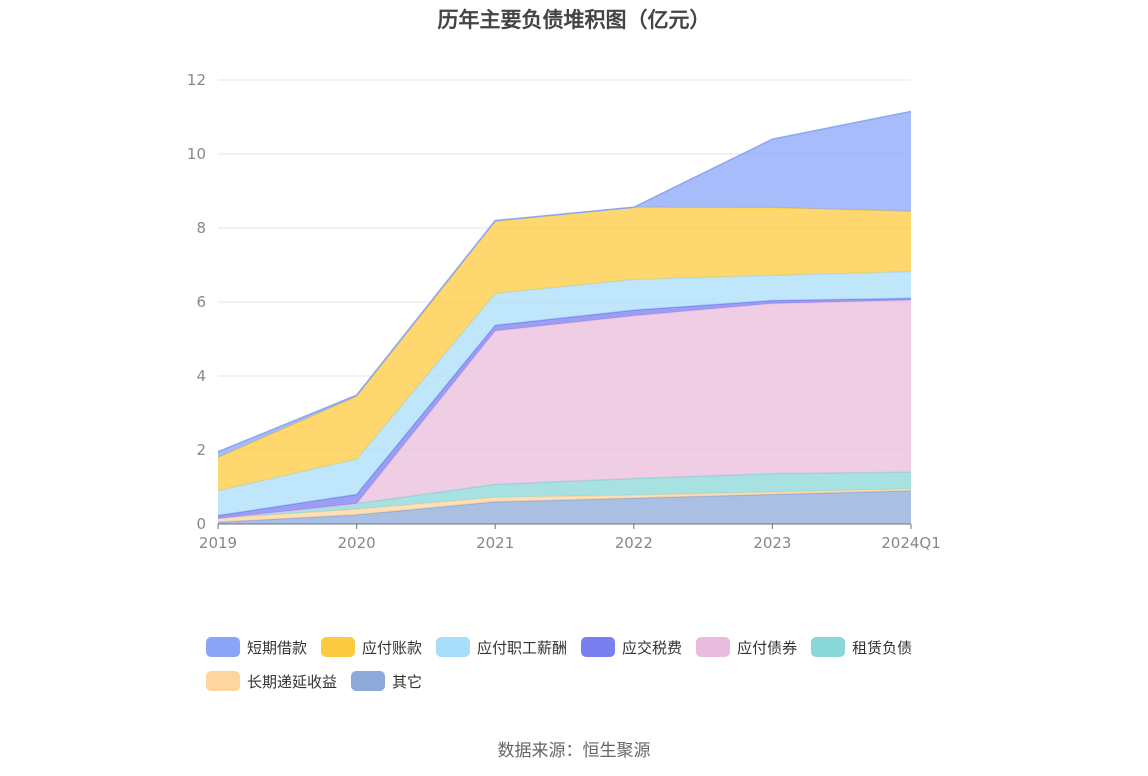 The image size is (1148, 776). I want to click on legend-item: 租赁负债, so click(861, 647).